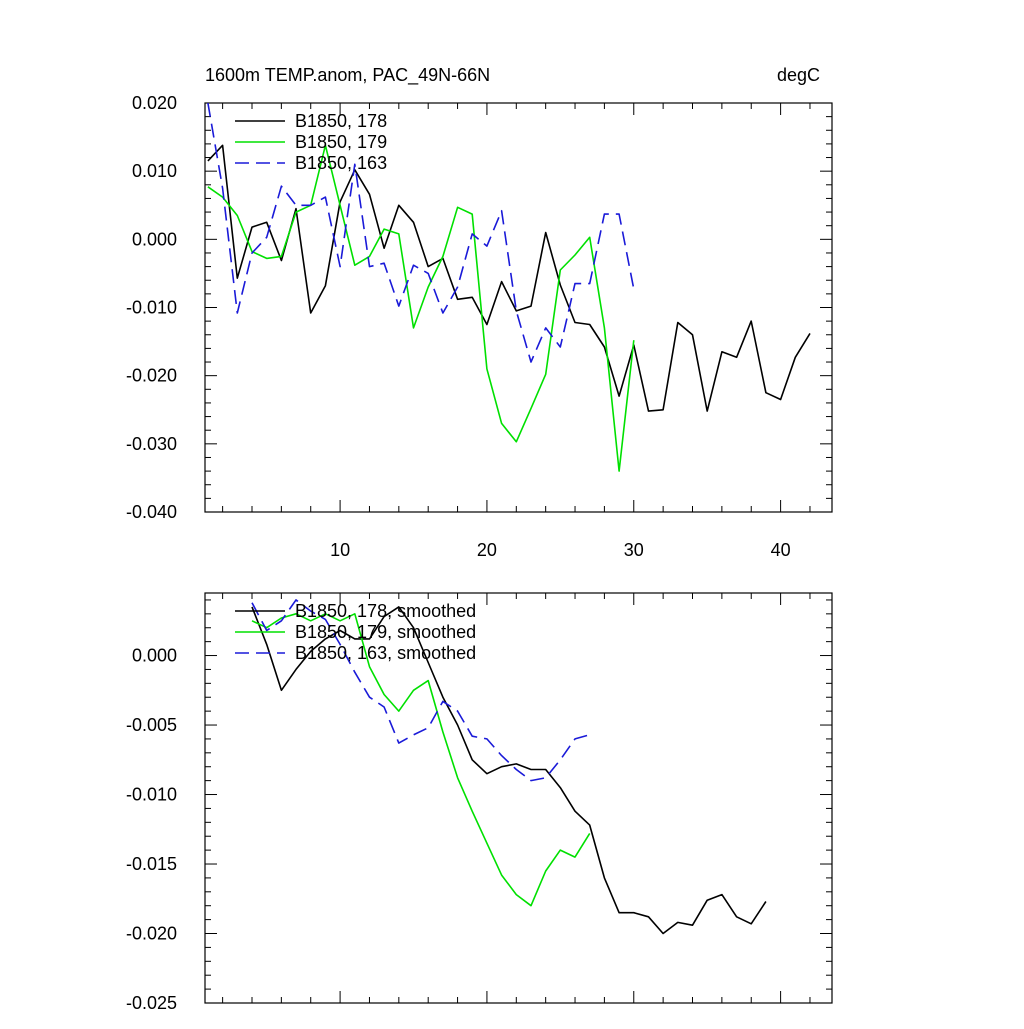 Image resolution: width=1024 pixels, height=1029 pixels. I want to click on legend-label-1: B1850, 178, so click(341, 121).